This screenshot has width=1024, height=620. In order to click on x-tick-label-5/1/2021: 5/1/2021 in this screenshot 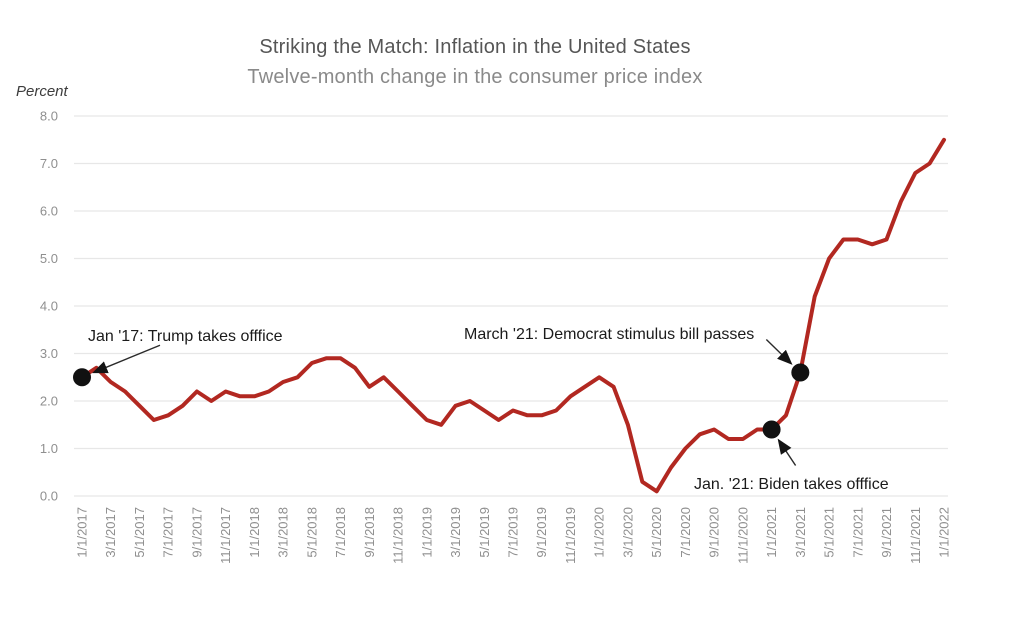, I will do `click(829, 532)`.